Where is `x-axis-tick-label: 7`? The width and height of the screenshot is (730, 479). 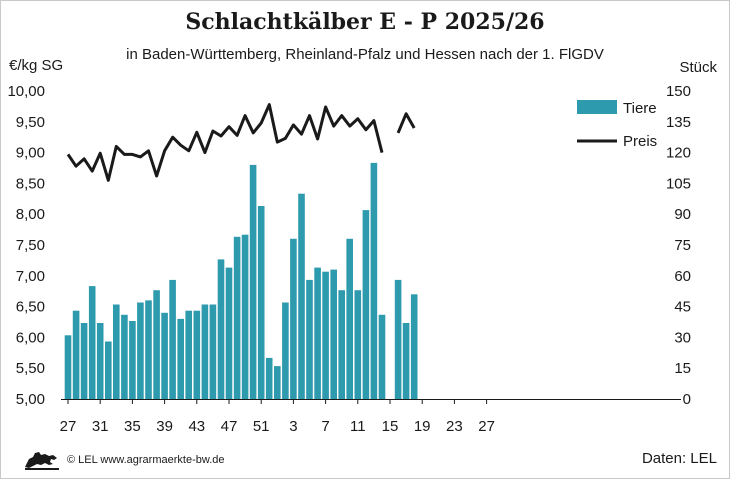
x-axis-tick-label: 7 is located at coordinates (325, 426).